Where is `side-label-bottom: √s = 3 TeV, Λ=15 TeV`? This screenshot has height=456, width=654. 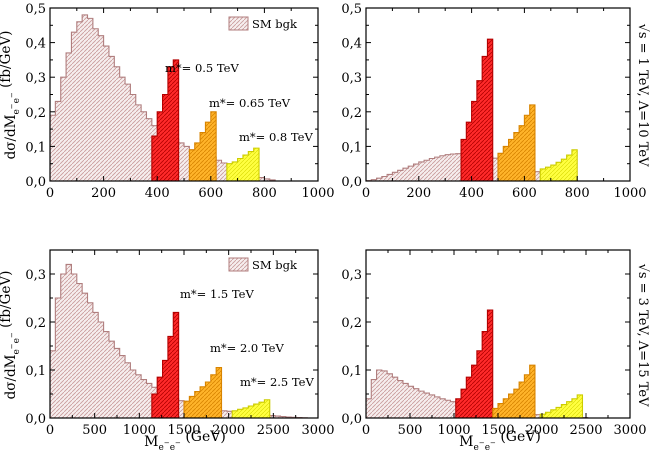 side-label-bottom: √s = 3 TeV, Λ=15 TeV is located at coordinates (642, 336).